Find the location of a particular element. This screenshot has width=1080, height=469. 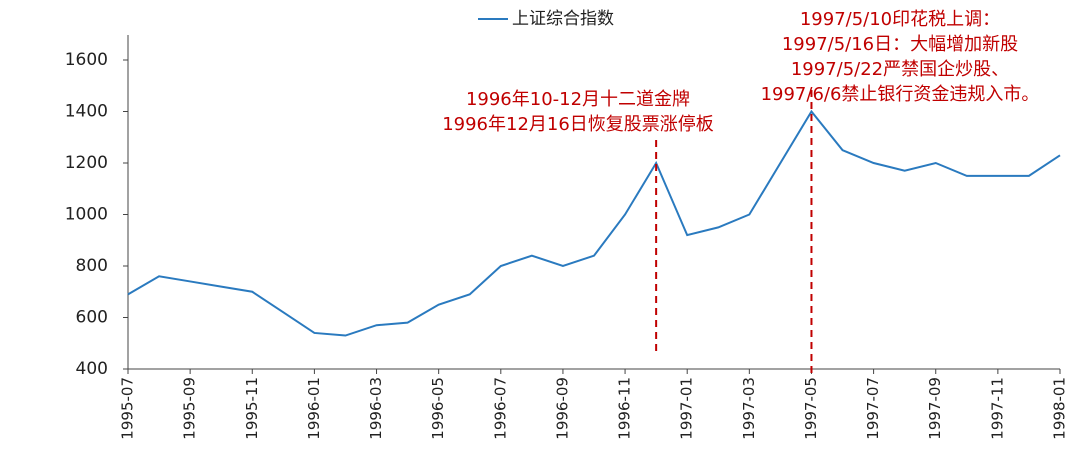

y-tick-label: 400 is located at coordinates (92, 369).